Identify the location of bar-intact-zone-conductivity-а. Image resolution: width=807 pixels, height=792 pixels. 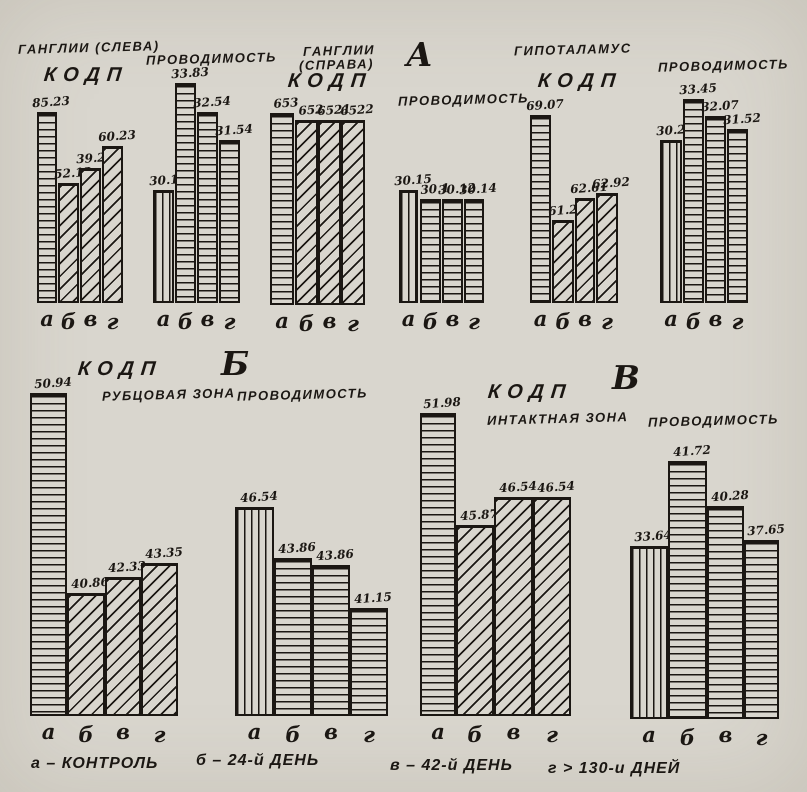
(649, 632).